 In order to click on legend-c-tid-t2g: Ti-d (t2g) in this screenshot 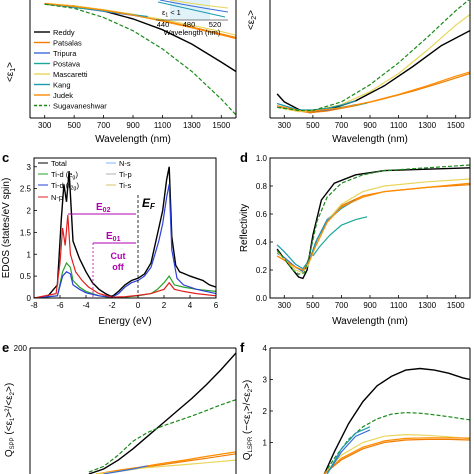, I will do `click(65, 186)`.